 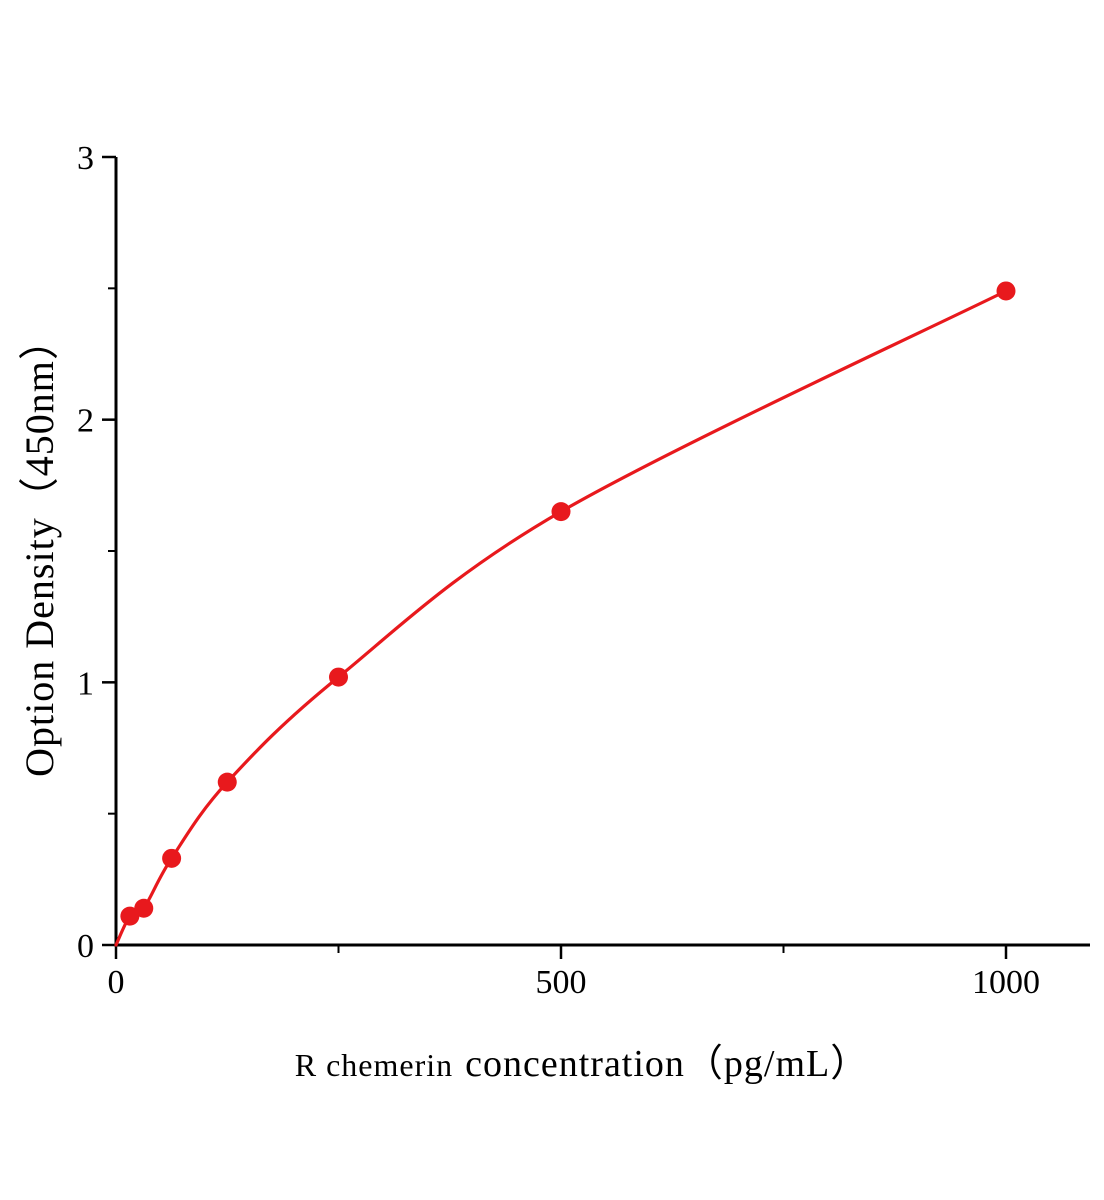 I want to click on x-tick-label: 0, so click(x=116, y=982).